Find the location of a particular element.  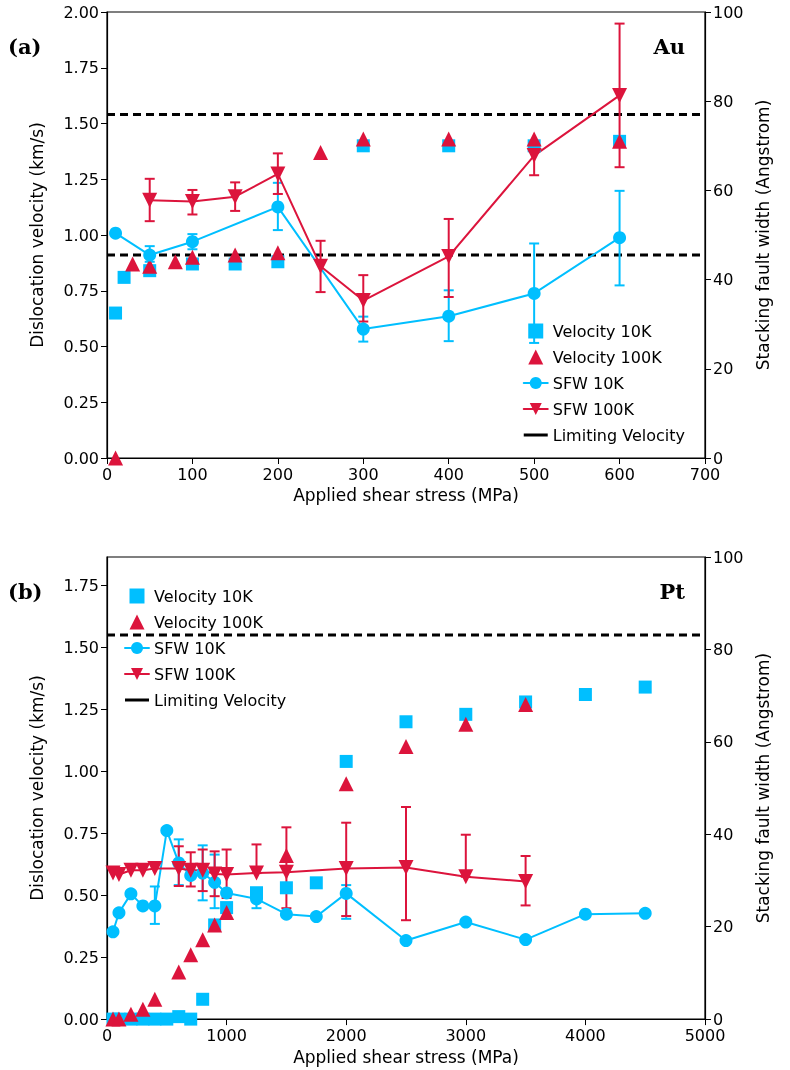

y-tick-label: 1.50 is located at coordinates (81, 647).